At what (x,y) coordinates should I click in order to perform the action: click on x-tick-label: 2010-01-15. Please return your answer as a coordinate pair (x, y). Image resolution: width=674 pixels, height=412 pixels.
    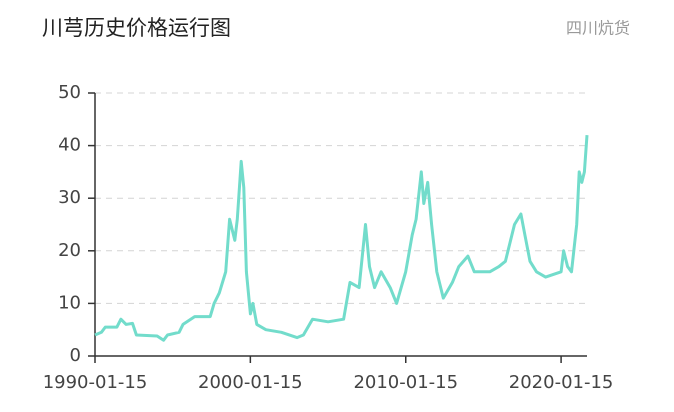
    Looking at the image, I should click on (405, 382).